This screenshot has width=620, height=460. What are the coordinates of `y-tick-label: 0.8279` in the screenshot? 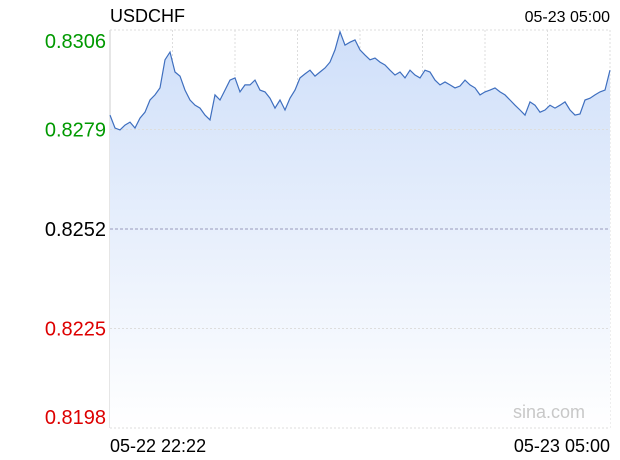 It's located at (75, 131).